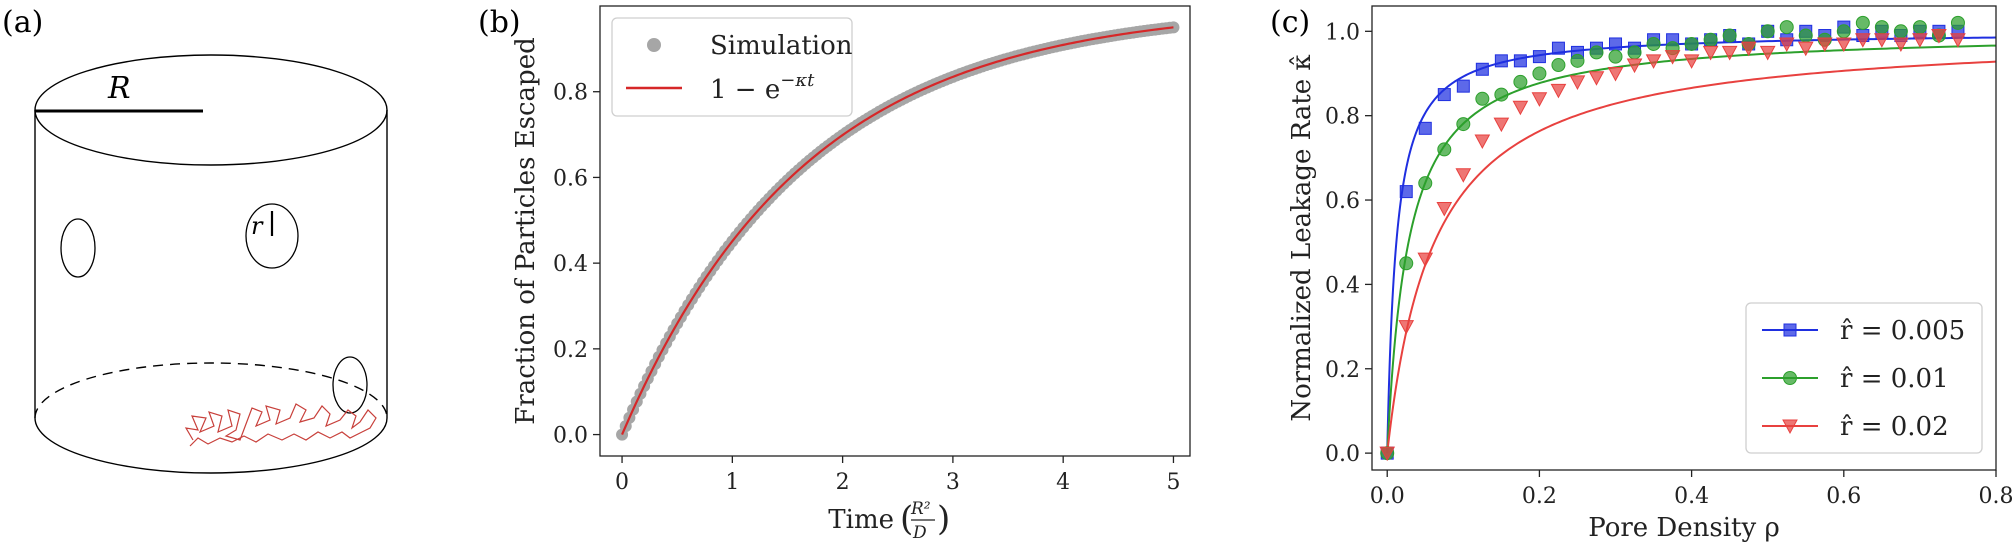 The height and width of the screenshot is (548, 2016). What do you see at coordinates (1684, 528) in the screenshot?
I see `c-xlabel: Pore Density ρ` at bounding box center [1684, 528].